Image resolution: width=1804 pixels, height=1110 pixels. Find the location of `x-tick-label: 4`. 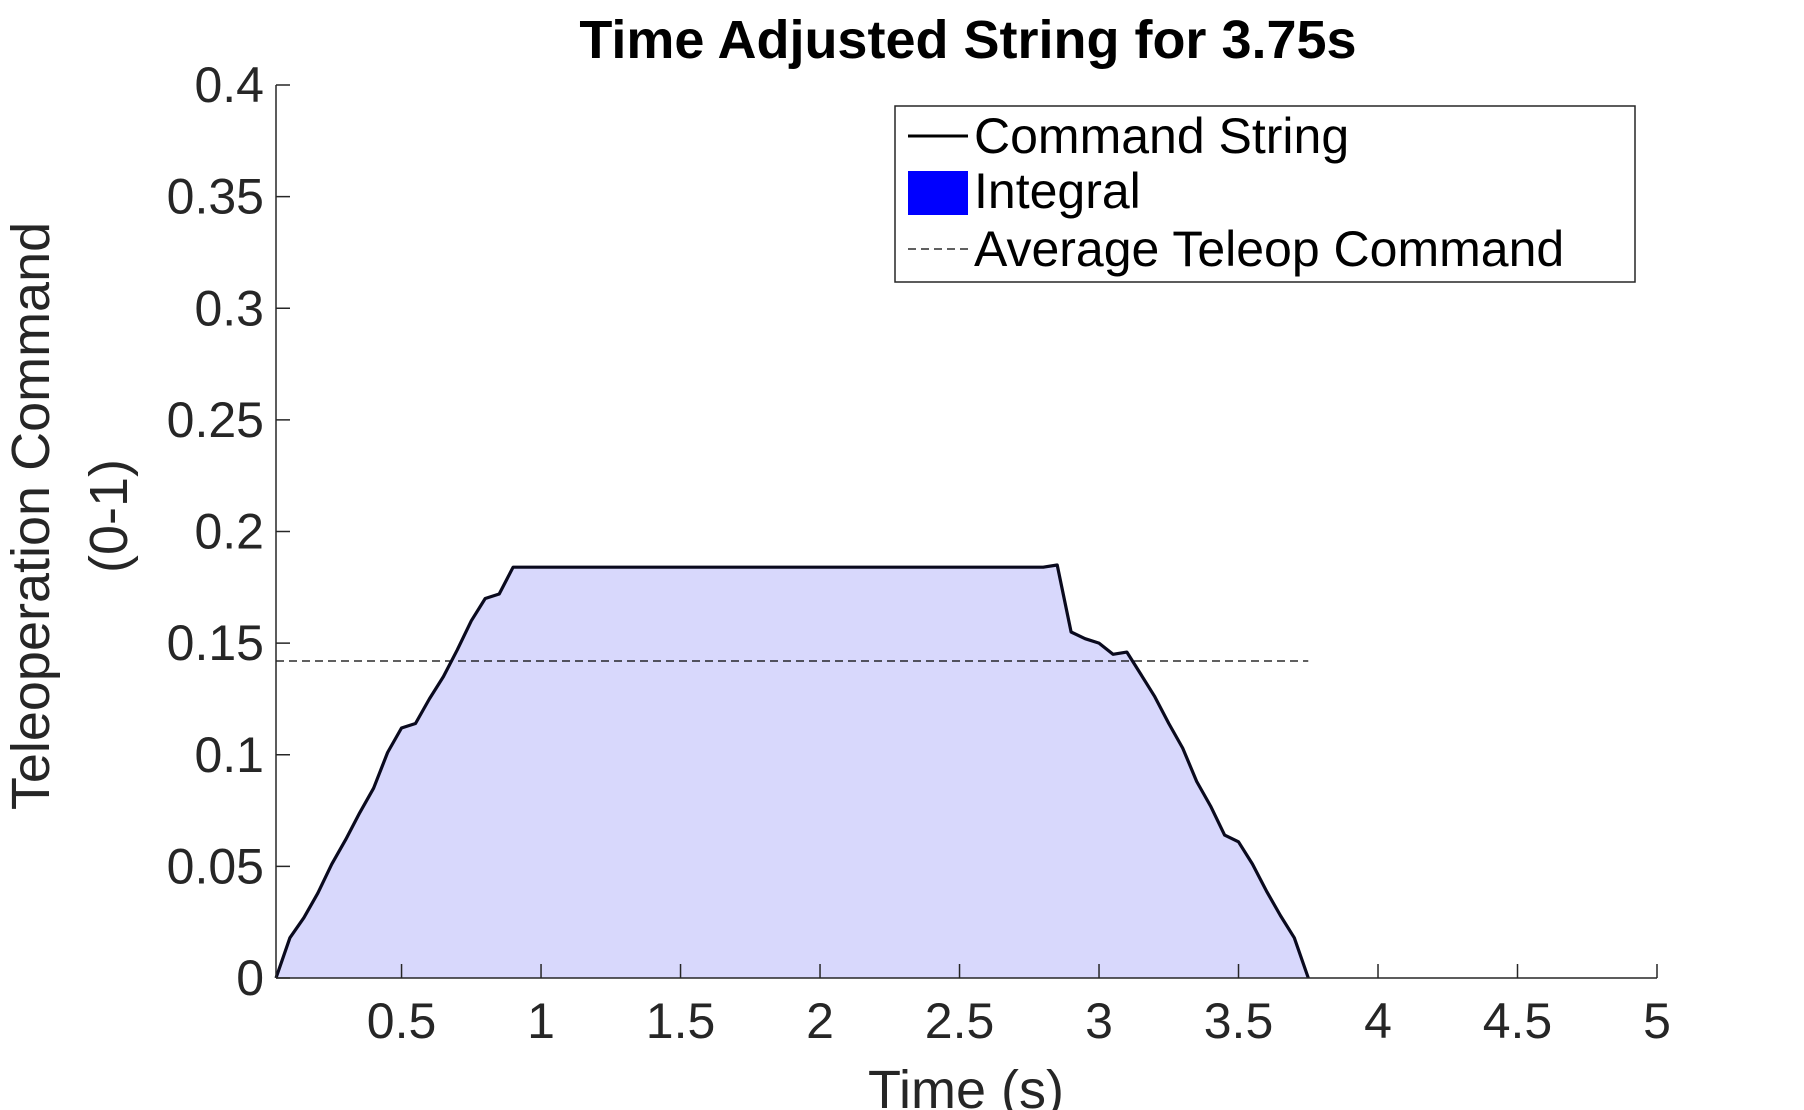

x-tick-label: 4 is located at coordinates (1378, 1021).